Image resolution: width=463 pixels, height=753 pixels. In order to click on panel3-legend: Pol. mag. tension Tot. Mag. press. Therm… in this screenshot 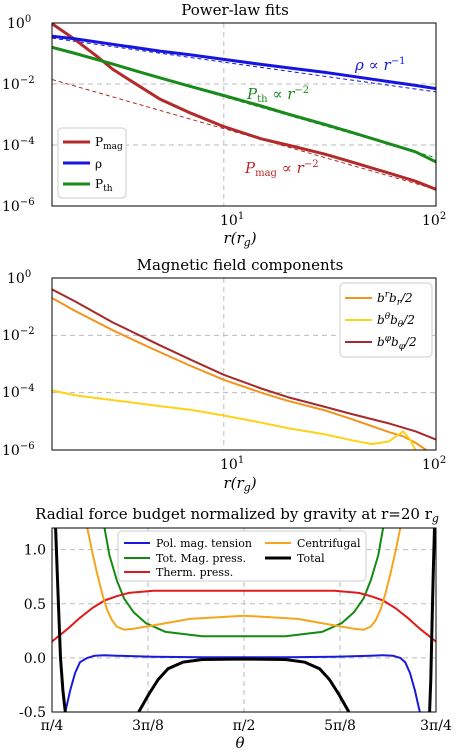, I will do `click(242, 556)`.